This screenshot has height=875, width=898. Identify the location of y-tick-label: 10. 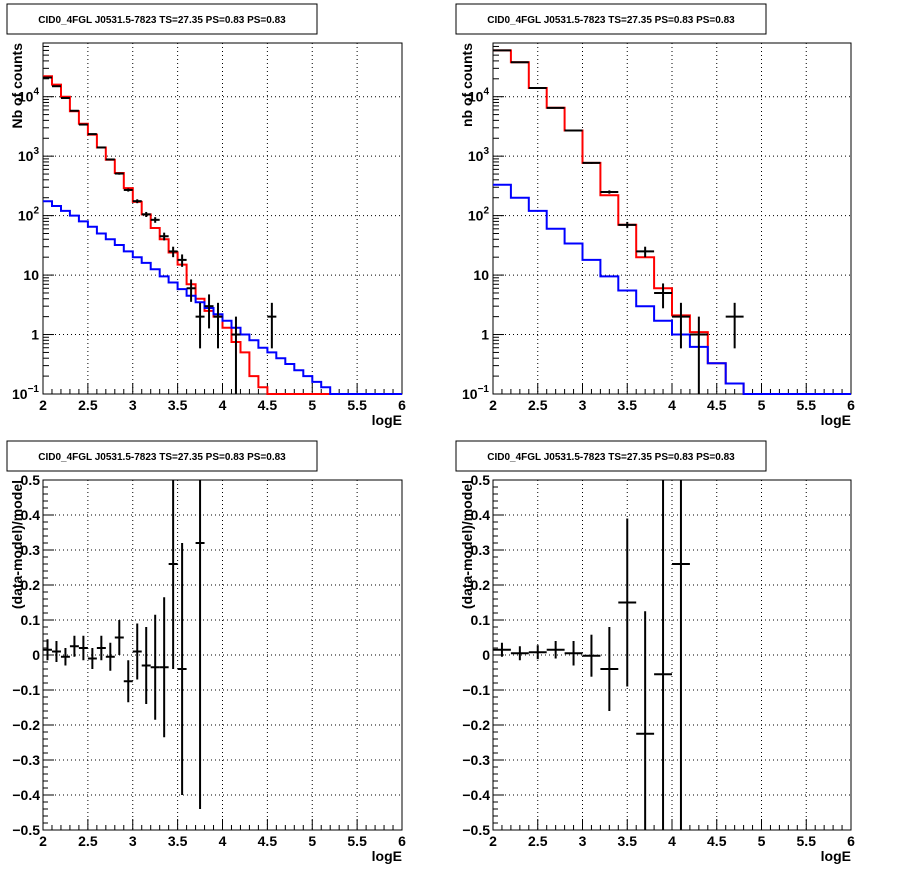
(31, 275).